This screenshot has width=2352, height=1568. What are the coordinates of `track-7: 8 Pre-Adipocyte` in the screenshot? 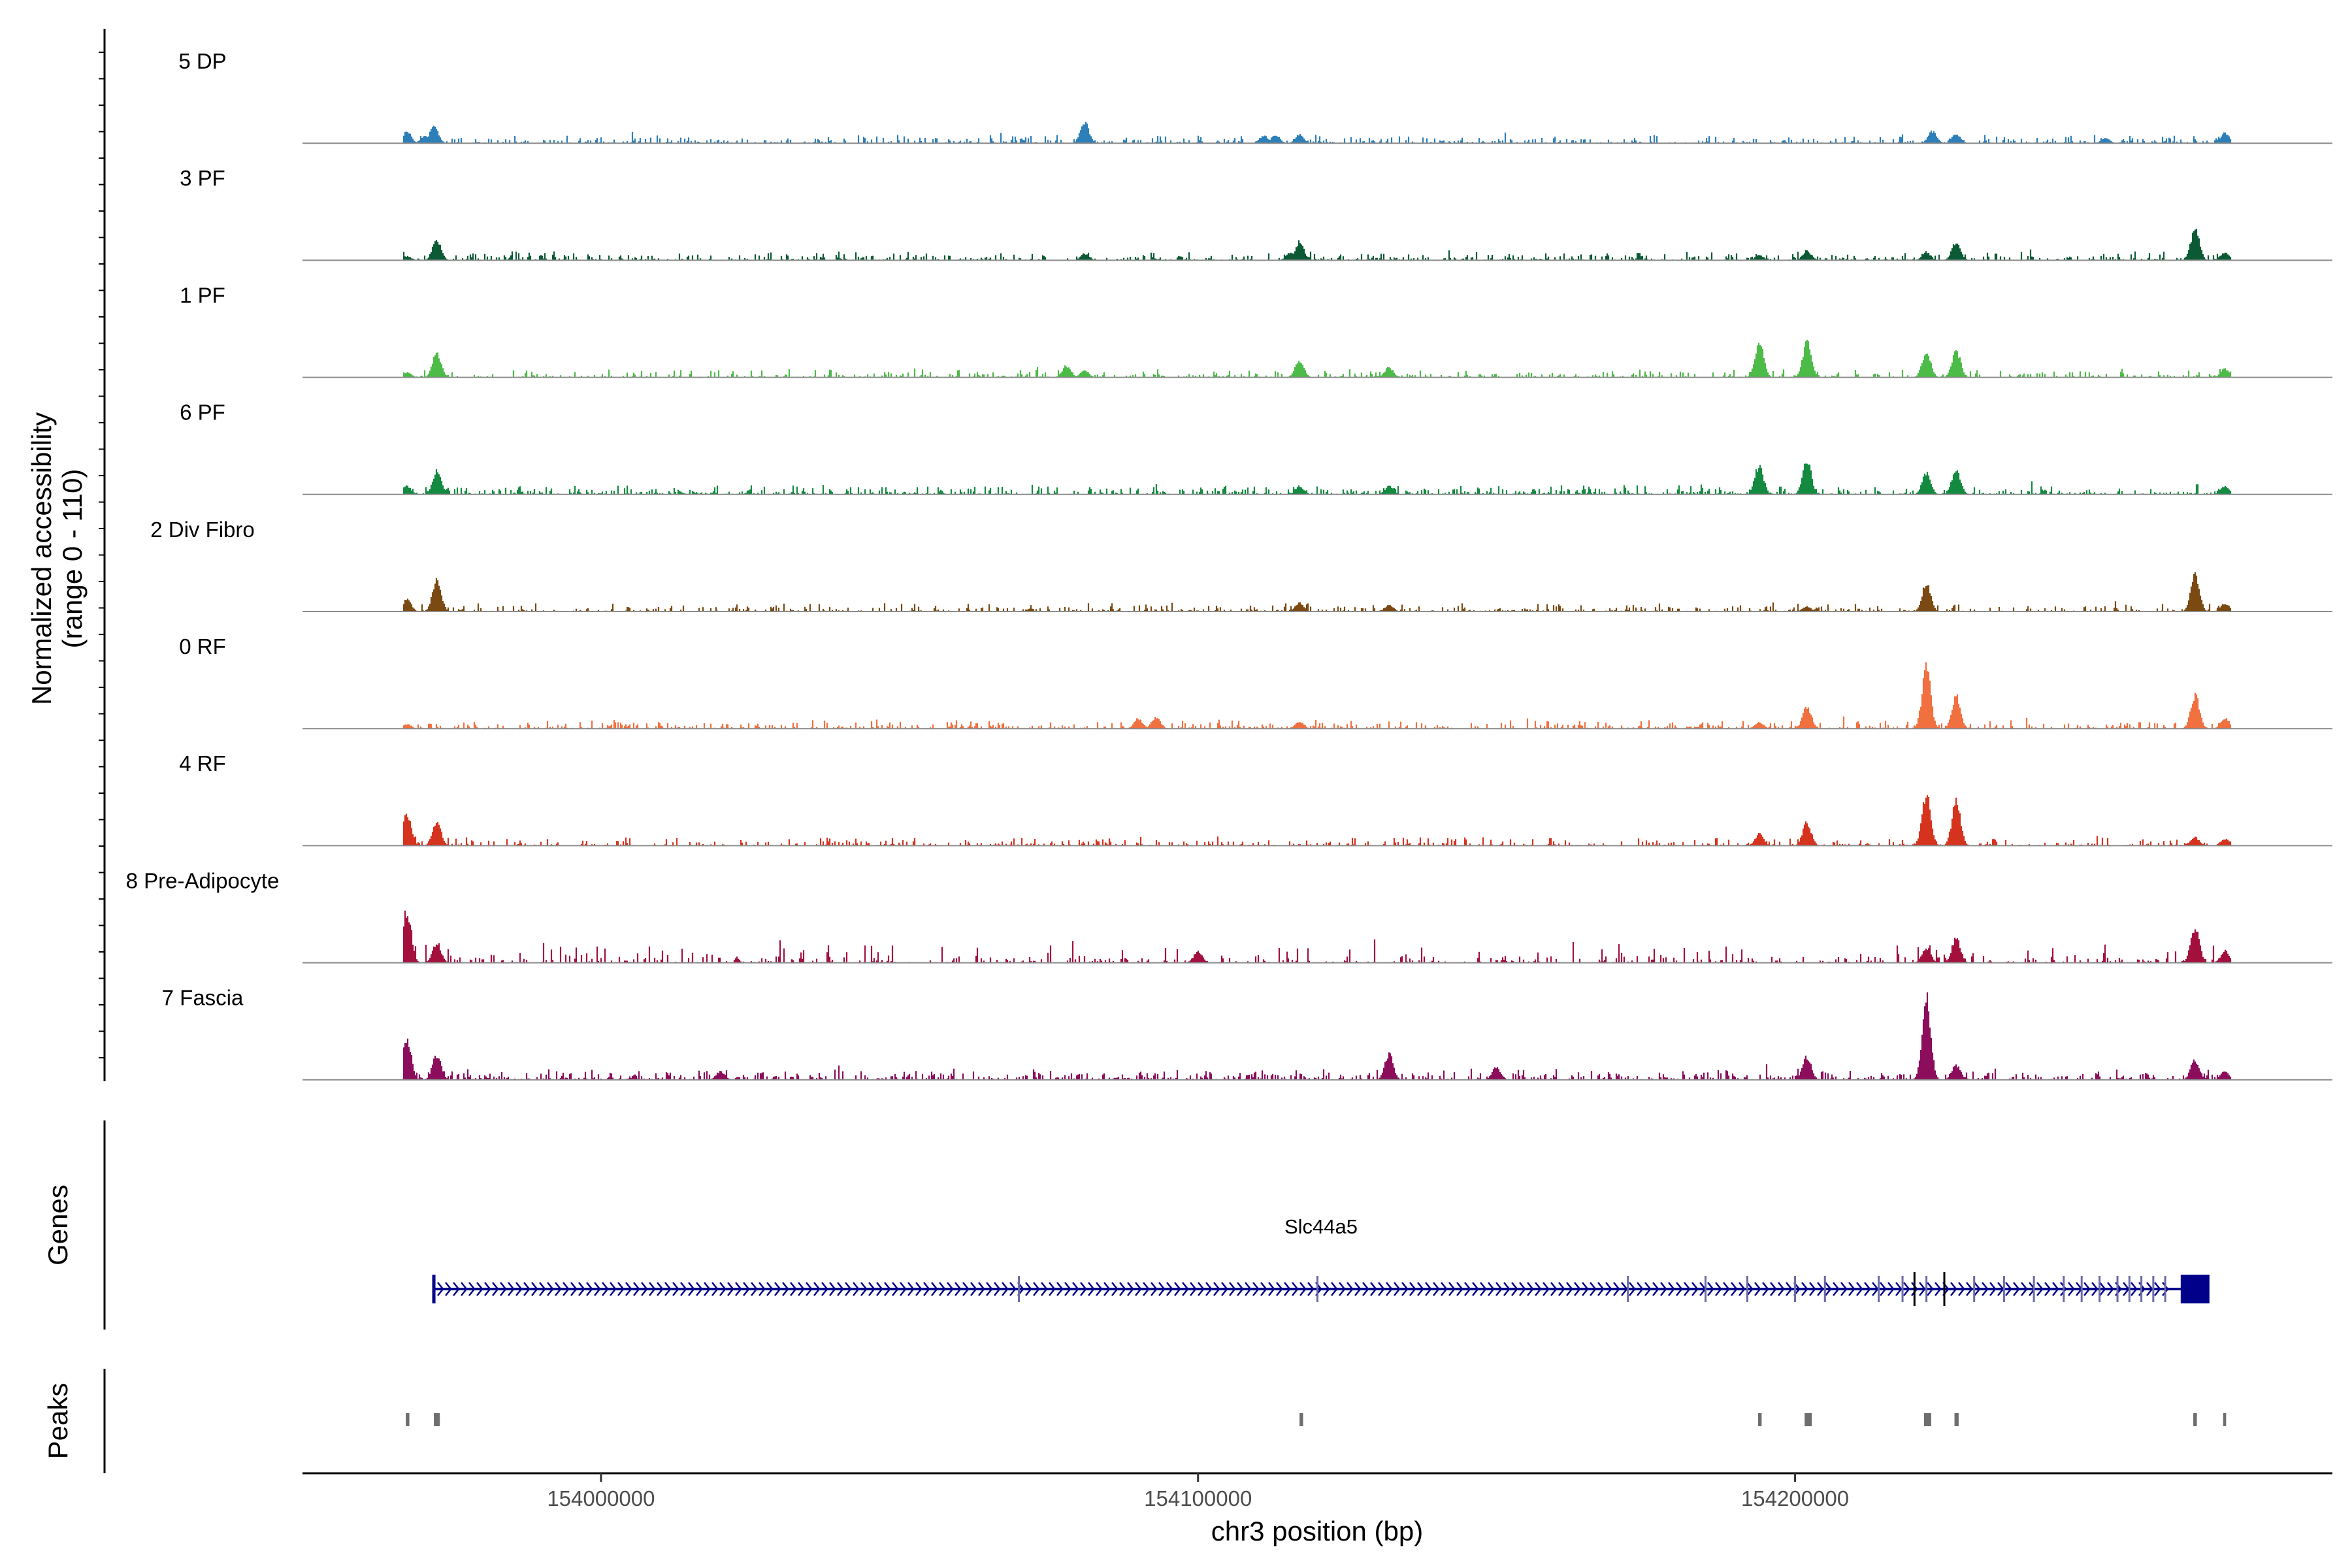 It's located at (1229, 916).